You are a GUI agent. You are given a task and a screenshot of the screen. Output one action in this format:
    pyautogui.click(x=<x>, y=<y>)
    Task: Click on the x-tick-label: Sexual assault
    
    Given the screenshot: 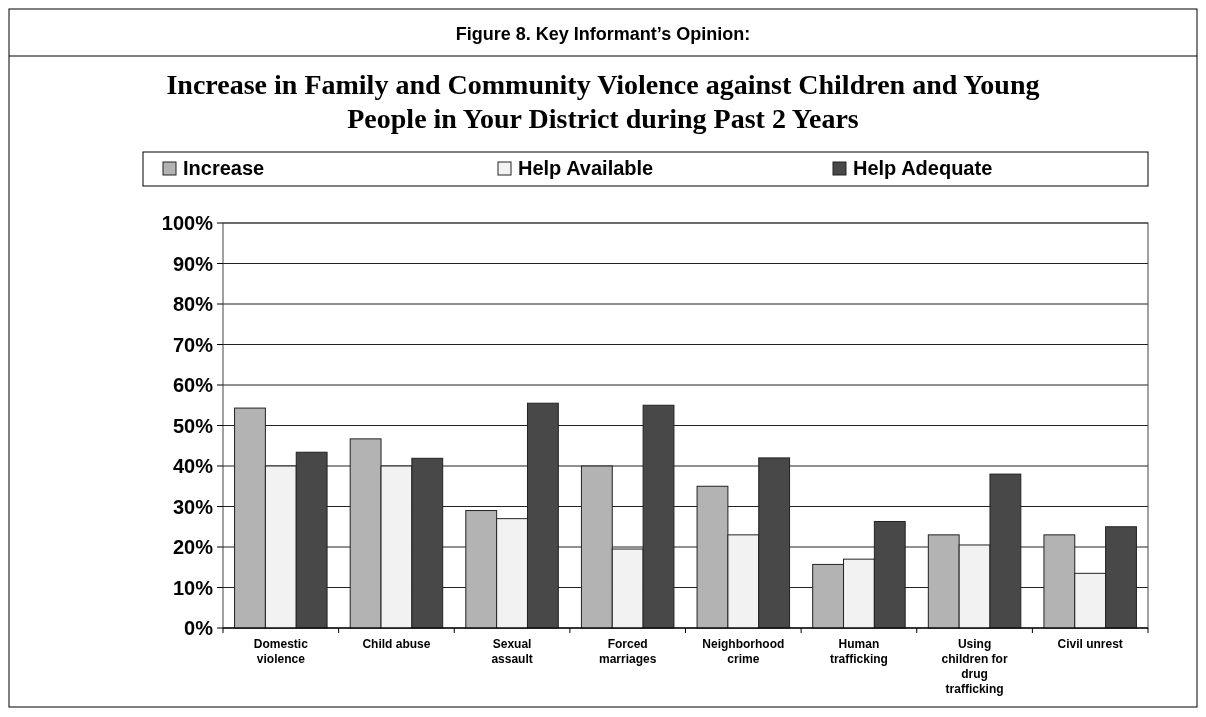 What is the action you would take?
    pyautogui.click(x=512, y=651)
    